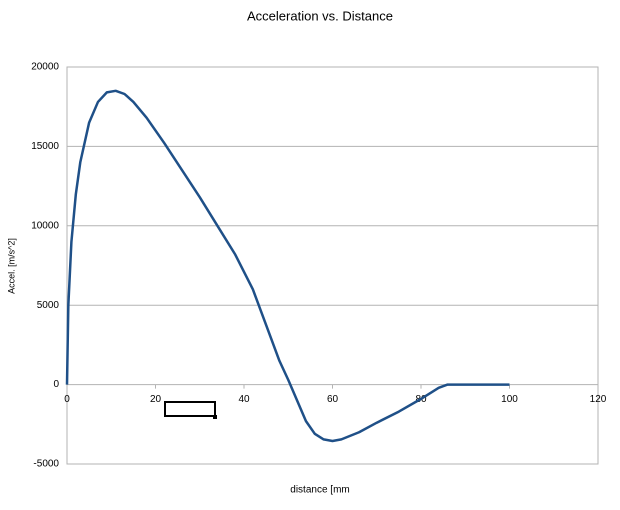 The width and height of the screenshot is (620, 510). What do you see at coordinates (11, 266) in the screenshot?
I see `y-axis-label: Accel. [m/s^2]` at bounding box center [11, 266].